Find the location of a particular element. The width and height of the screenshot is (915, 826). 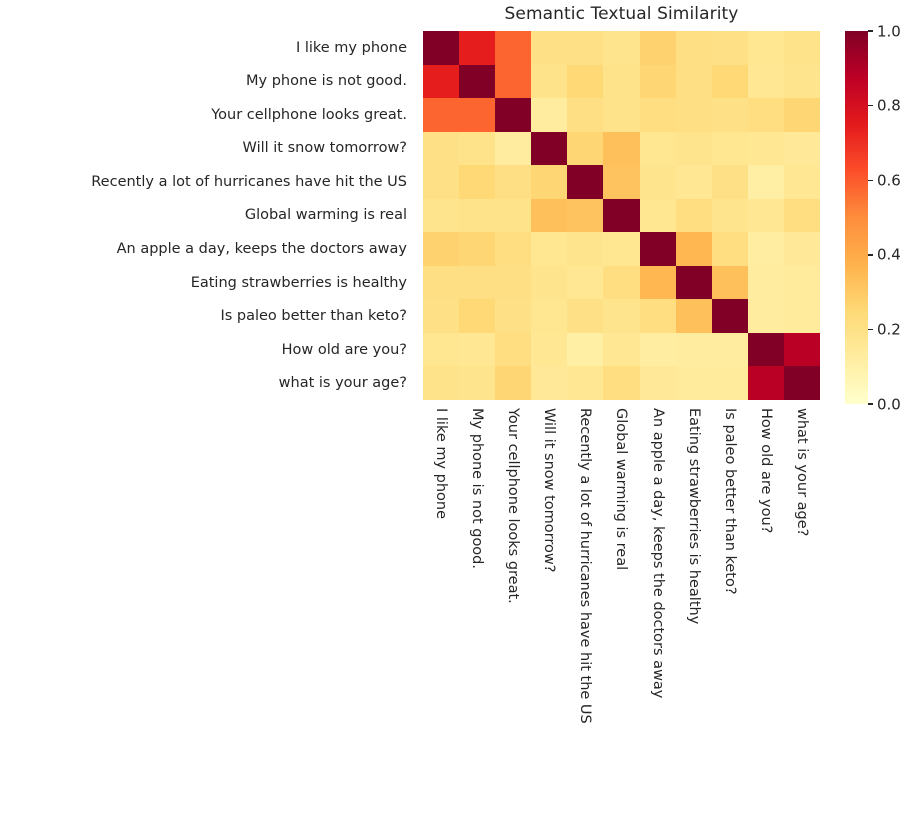

x-tick-label: Global warming is real is located at coordinates (621, 489).